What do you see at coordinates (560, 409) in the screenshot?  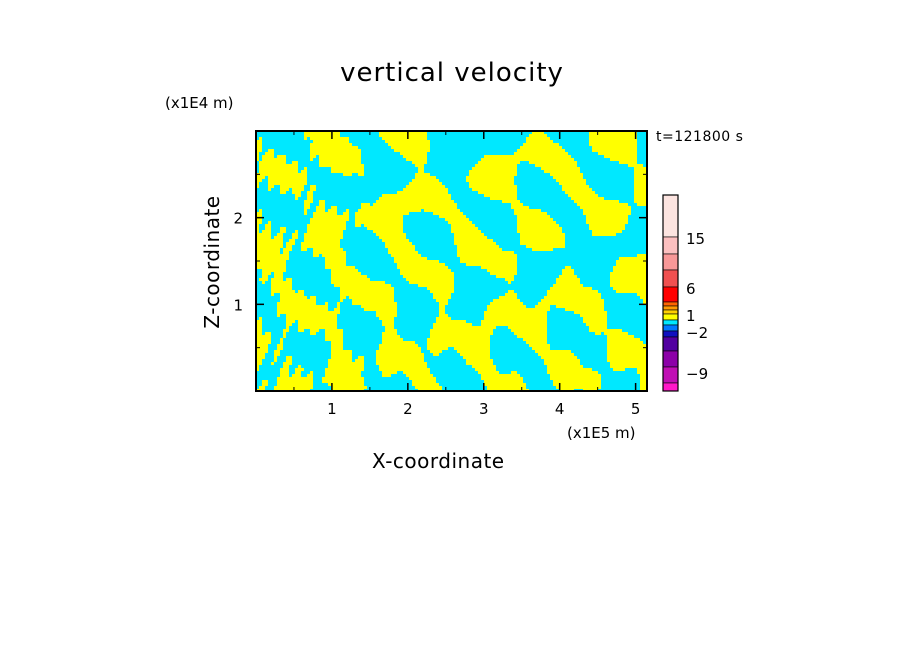 I see `x-tick-label: 4` at bounding box center [560, 409].